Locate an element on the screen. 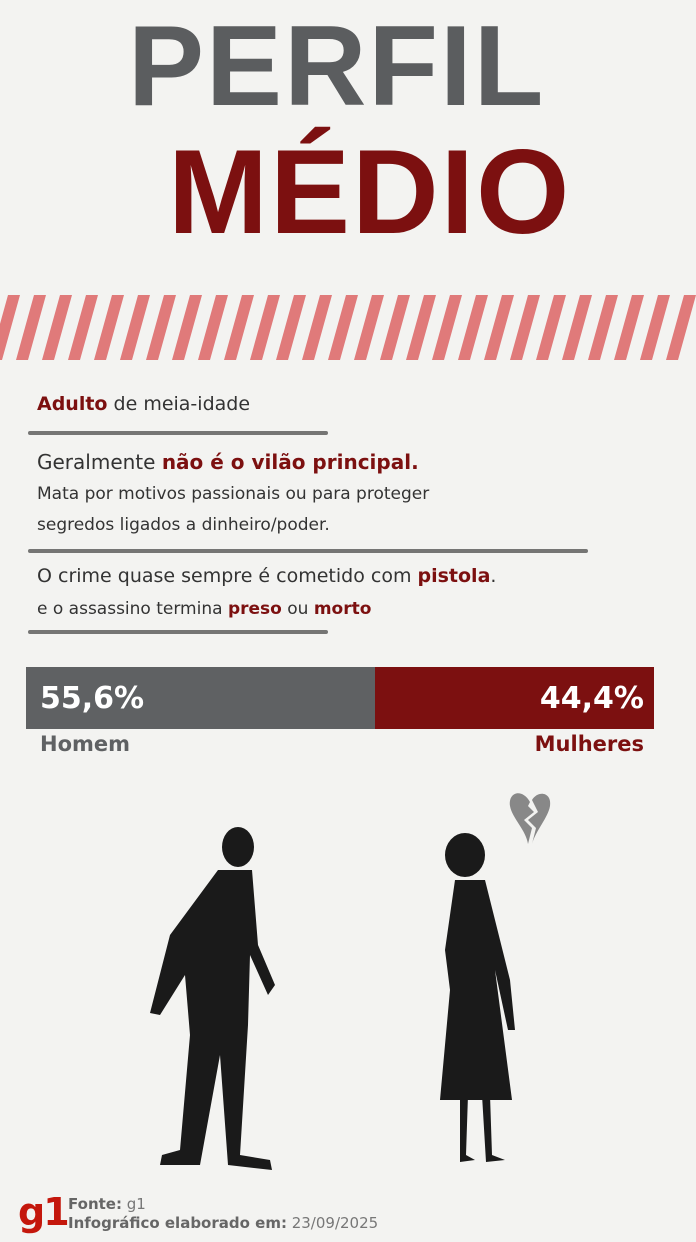 The width and height of the screenshot is (696, 1242). bar-segment-mulheres: 44,4% is located at coordinates (514, 698).